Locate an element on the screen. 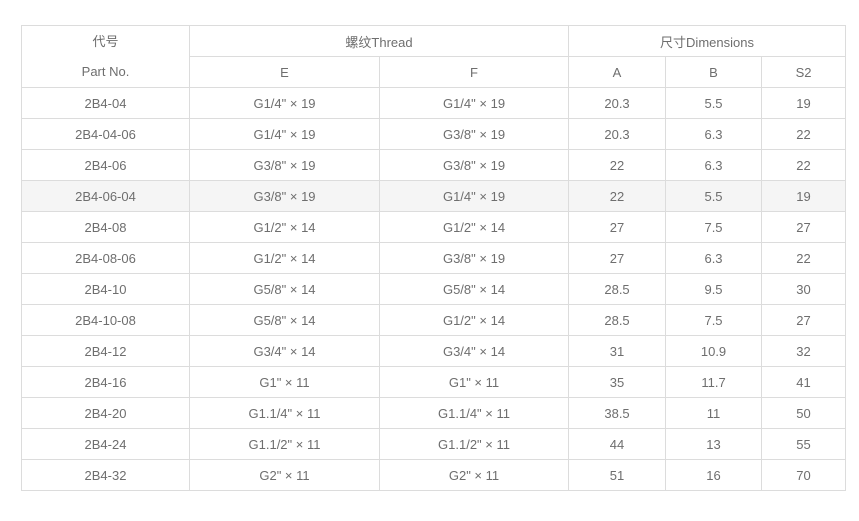  header-col-a: A is located at coordinates (617, 72).